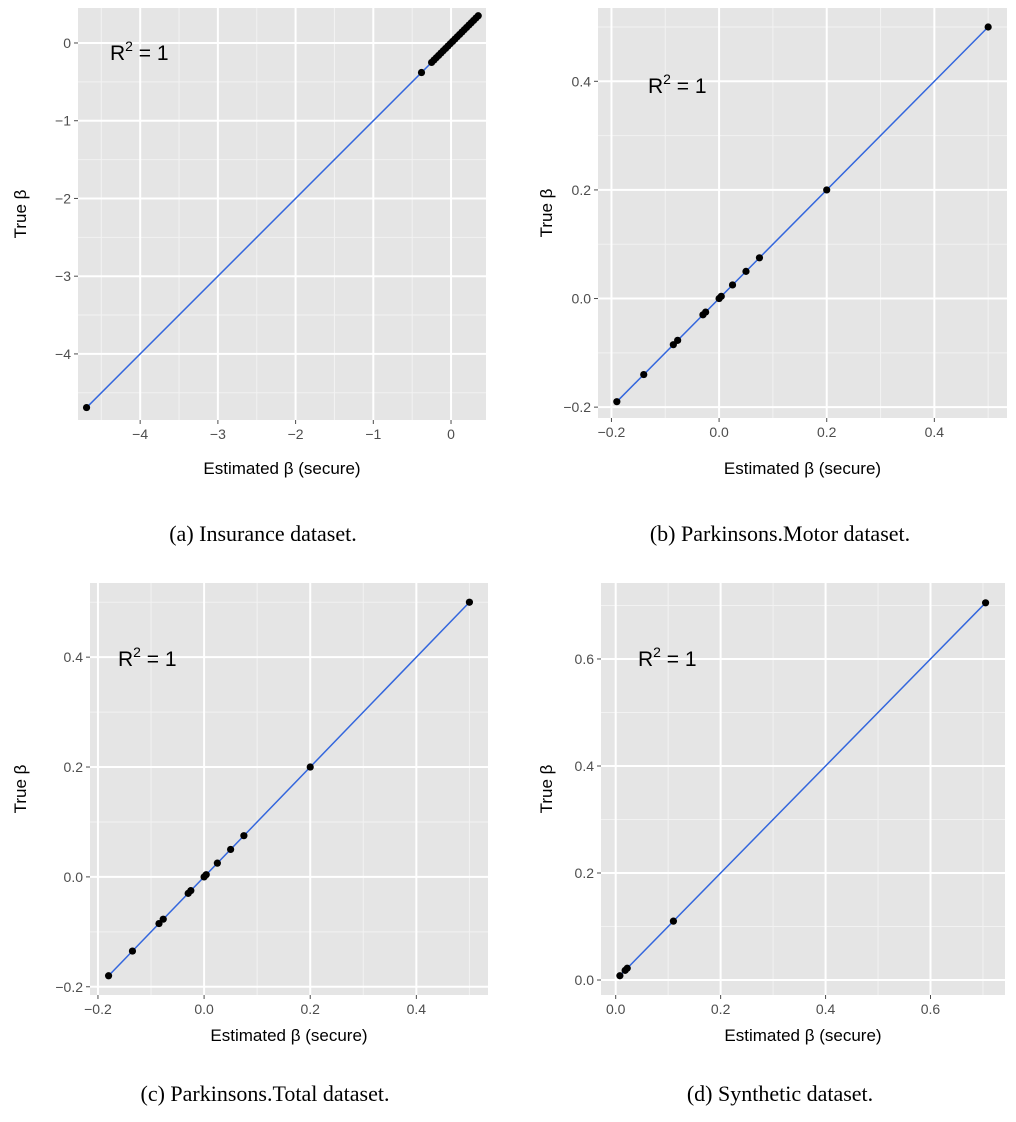 This screenshot has height=1122, width=1016. Describe the element at coordinates (67, 43) in the screenshot. I see `y-tick-label: 0` at that location.